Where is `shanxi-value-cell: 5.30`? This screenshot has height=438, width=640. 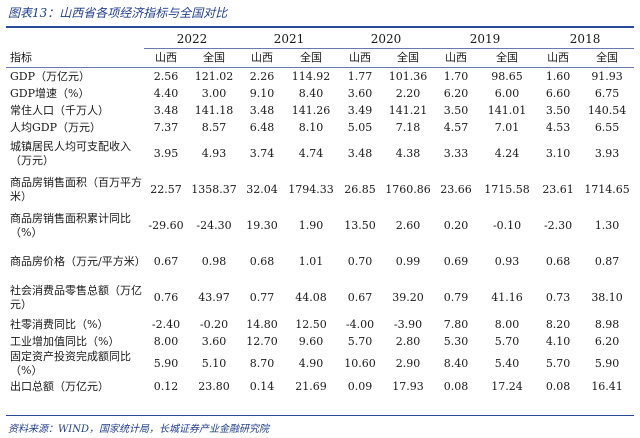
shanxi-value-cell: 5.30 is located at coordinates (456, 341).